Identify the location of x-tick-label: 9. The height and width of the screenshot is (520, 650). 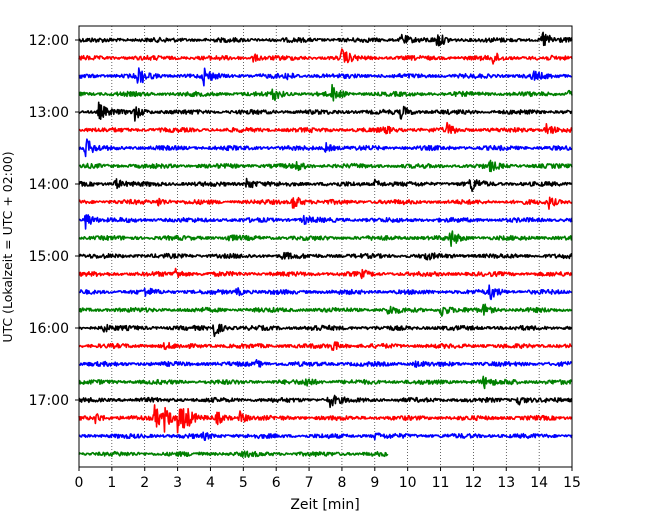
(374, 483).